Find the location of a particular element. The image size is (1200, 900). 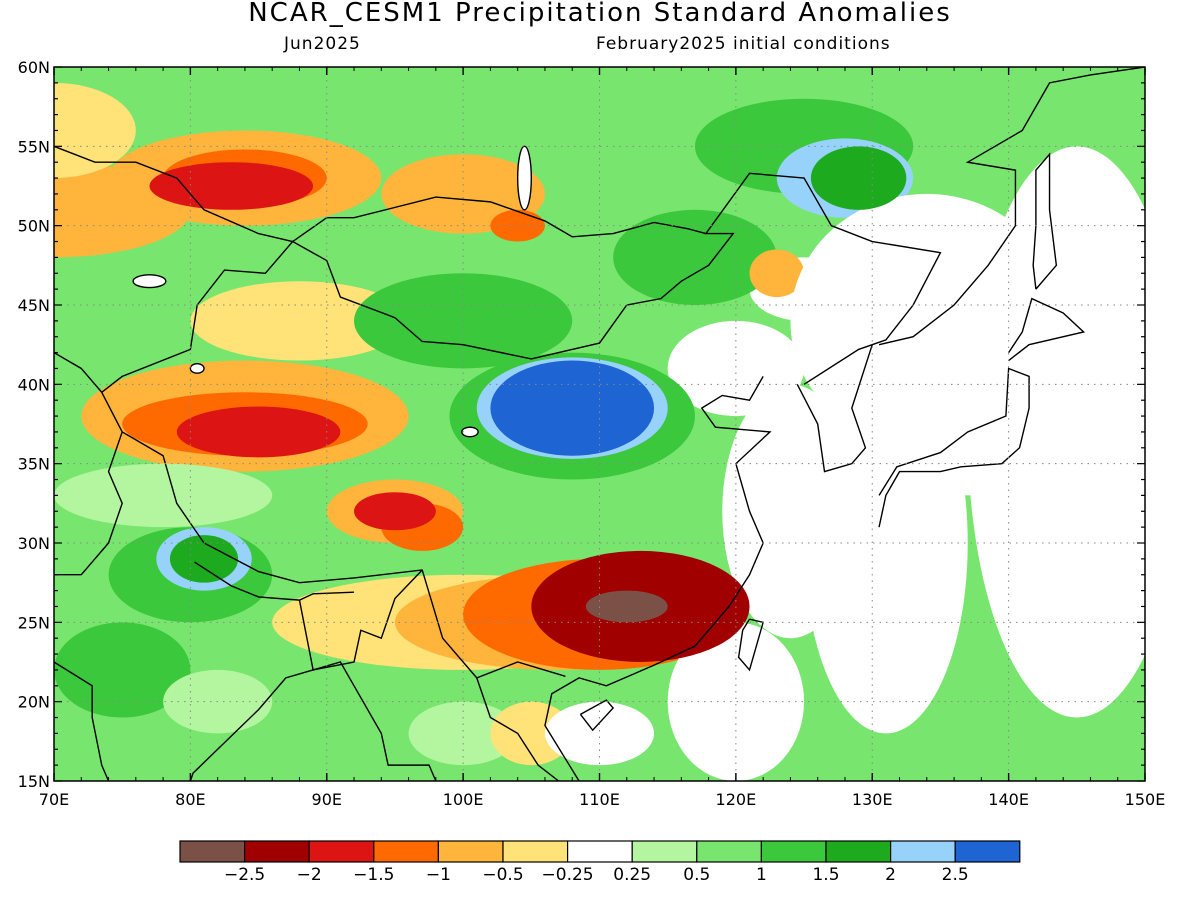

colorbar-label: −2 is located at coordinates (309, 875).